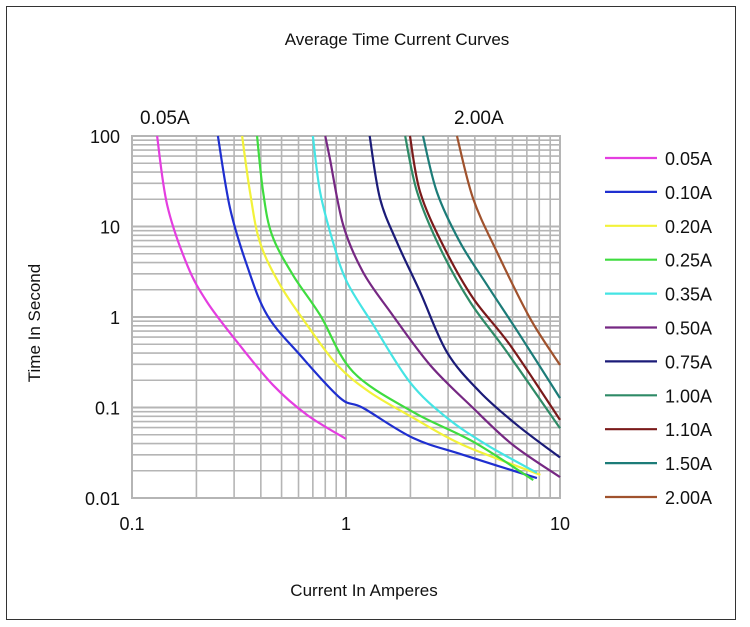 The image size is (750, 627). I want to click on legend-label: 0.35A, so click(688, 295).